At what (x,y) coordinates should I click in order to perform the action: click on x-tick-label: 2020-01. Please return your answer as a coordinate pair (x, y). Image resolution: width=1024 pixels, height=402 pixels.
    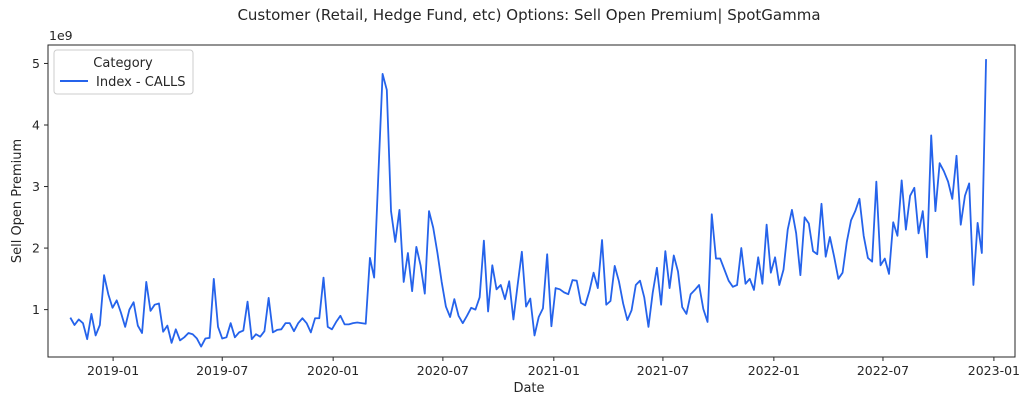
    Looking at the image, I should click on (333, 370).